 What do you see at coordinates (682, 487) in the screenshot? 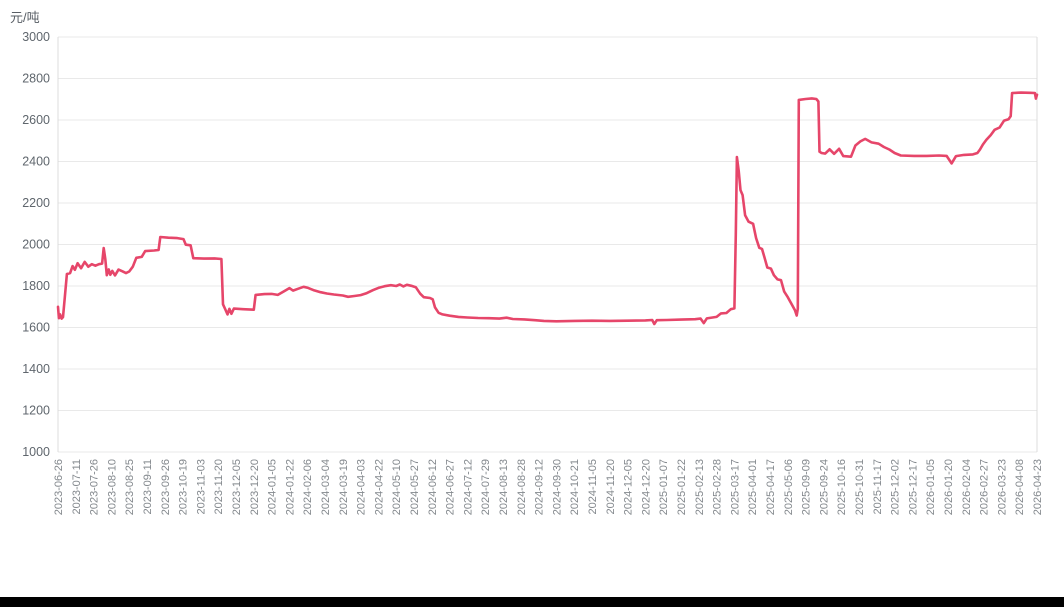
I see `x-axis-tick-label: 2025-01-22` at bounding box center [682, 487].